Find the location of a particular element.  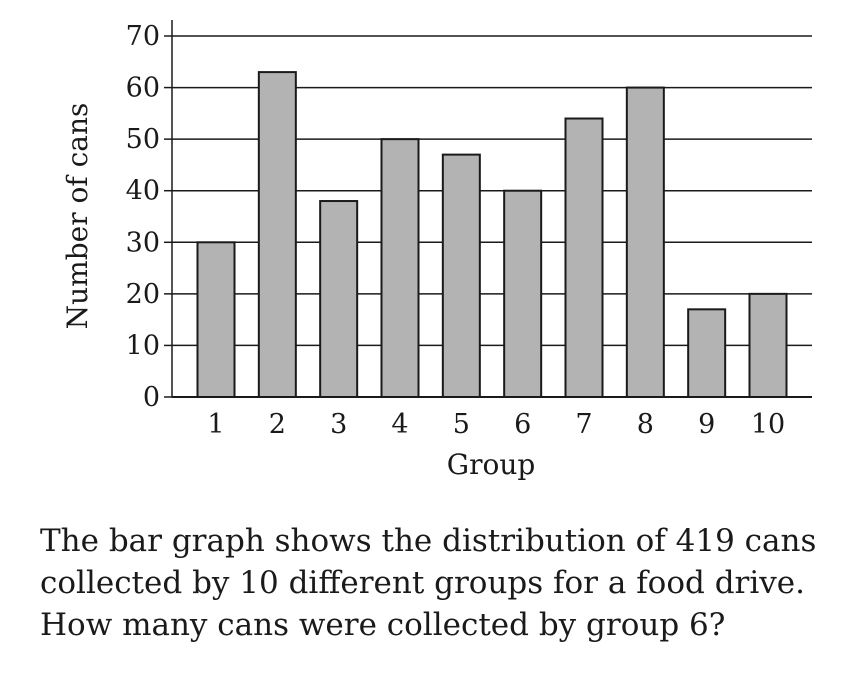

y-tick-label-30: 30 is located at coordinates (143, 242).